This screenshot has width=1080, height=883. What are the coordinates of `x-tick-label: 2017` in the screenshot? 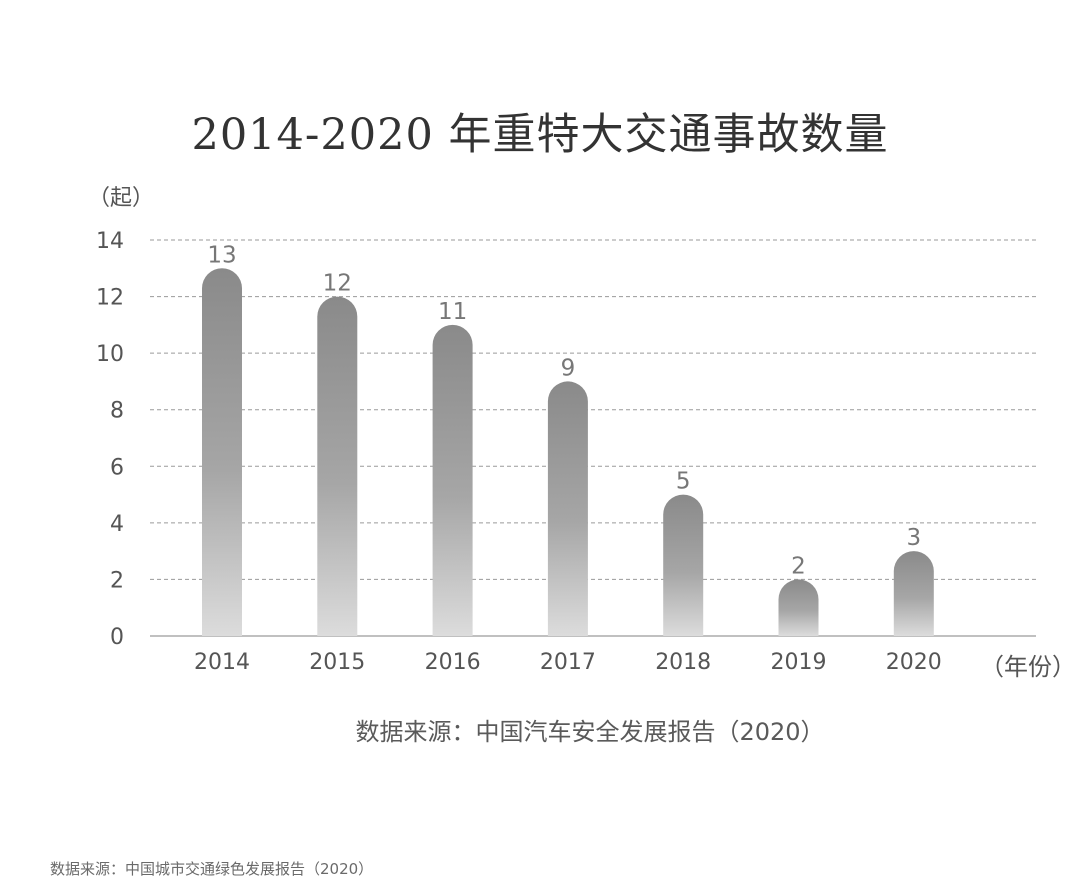 It's located at (568, 662).